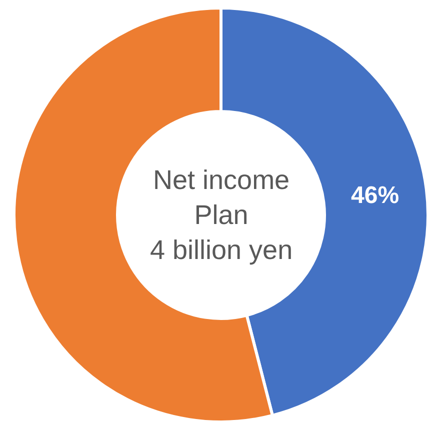 The image size is (442, 430). I want to click on text: Net income Plan 4 billion yen, so click(221, 215).